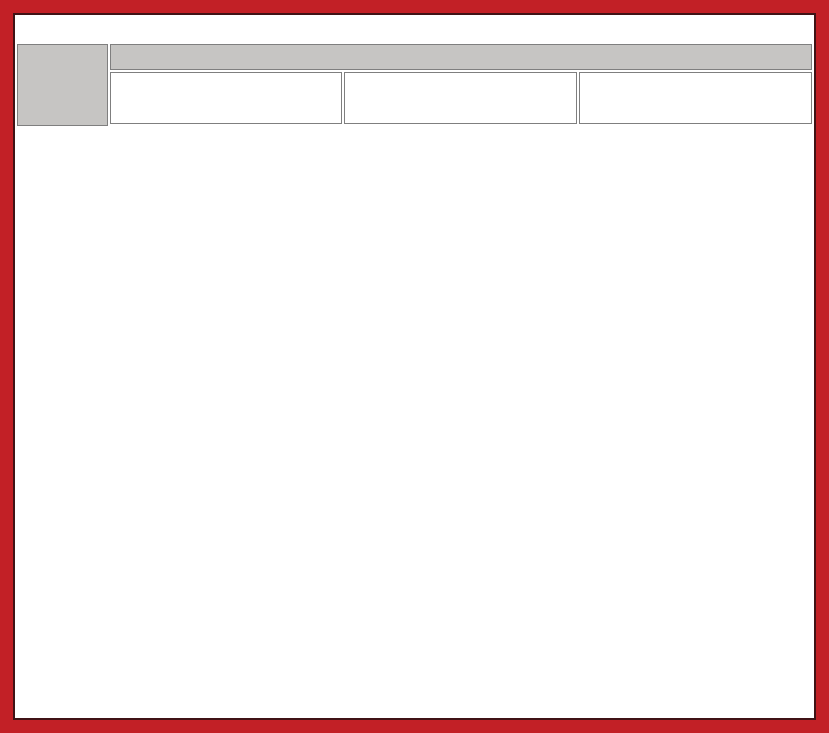 The height and width of the screenshot is (733, 829). I want to click on tensile-strength-header, so click(460, 57).